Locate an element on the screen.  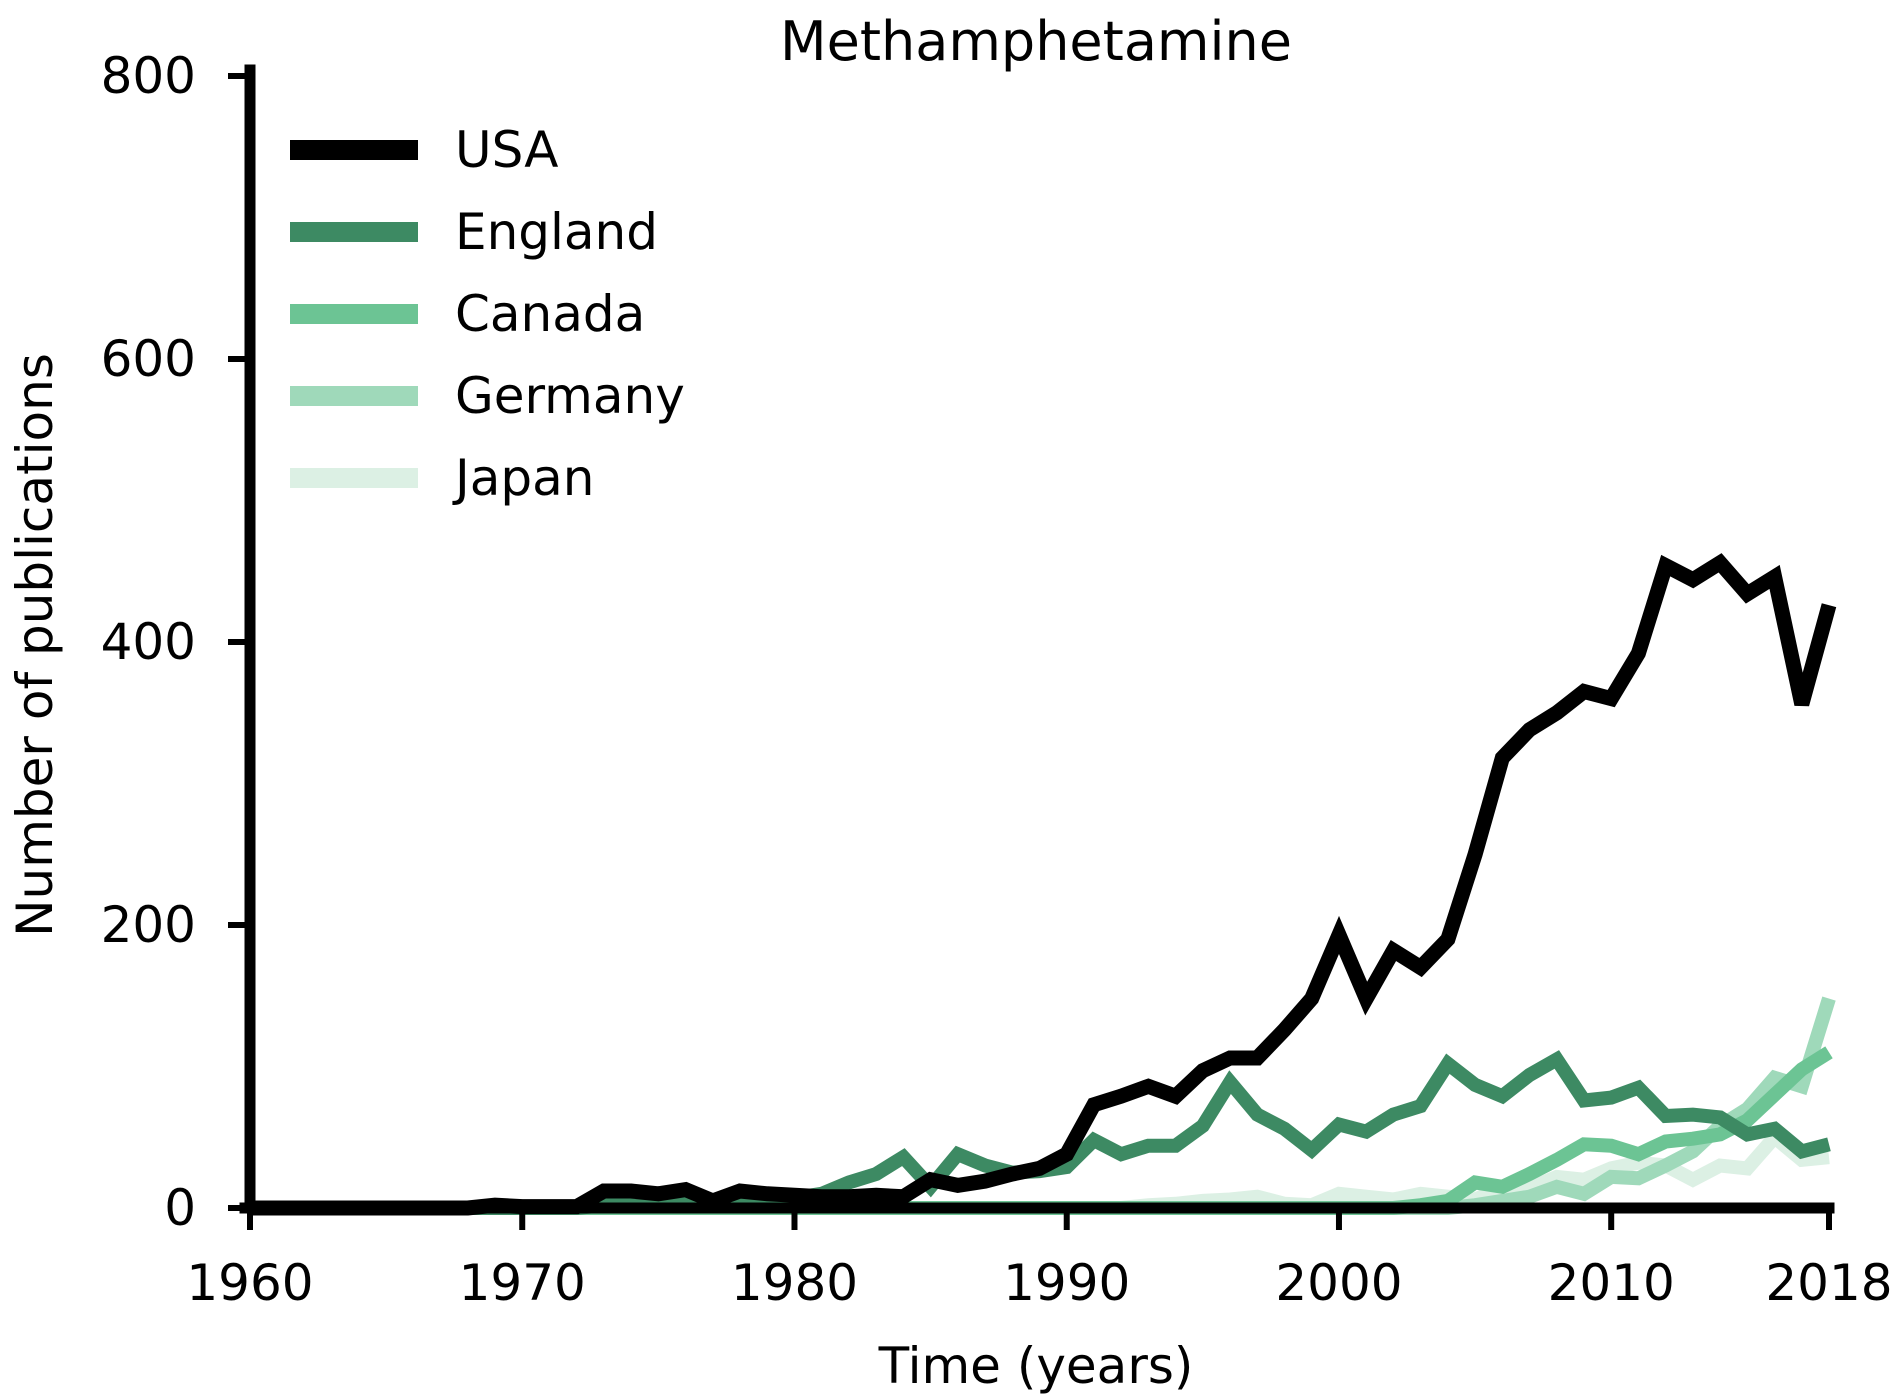
y-tick-label: 400 is located at coordinates (148, 642).